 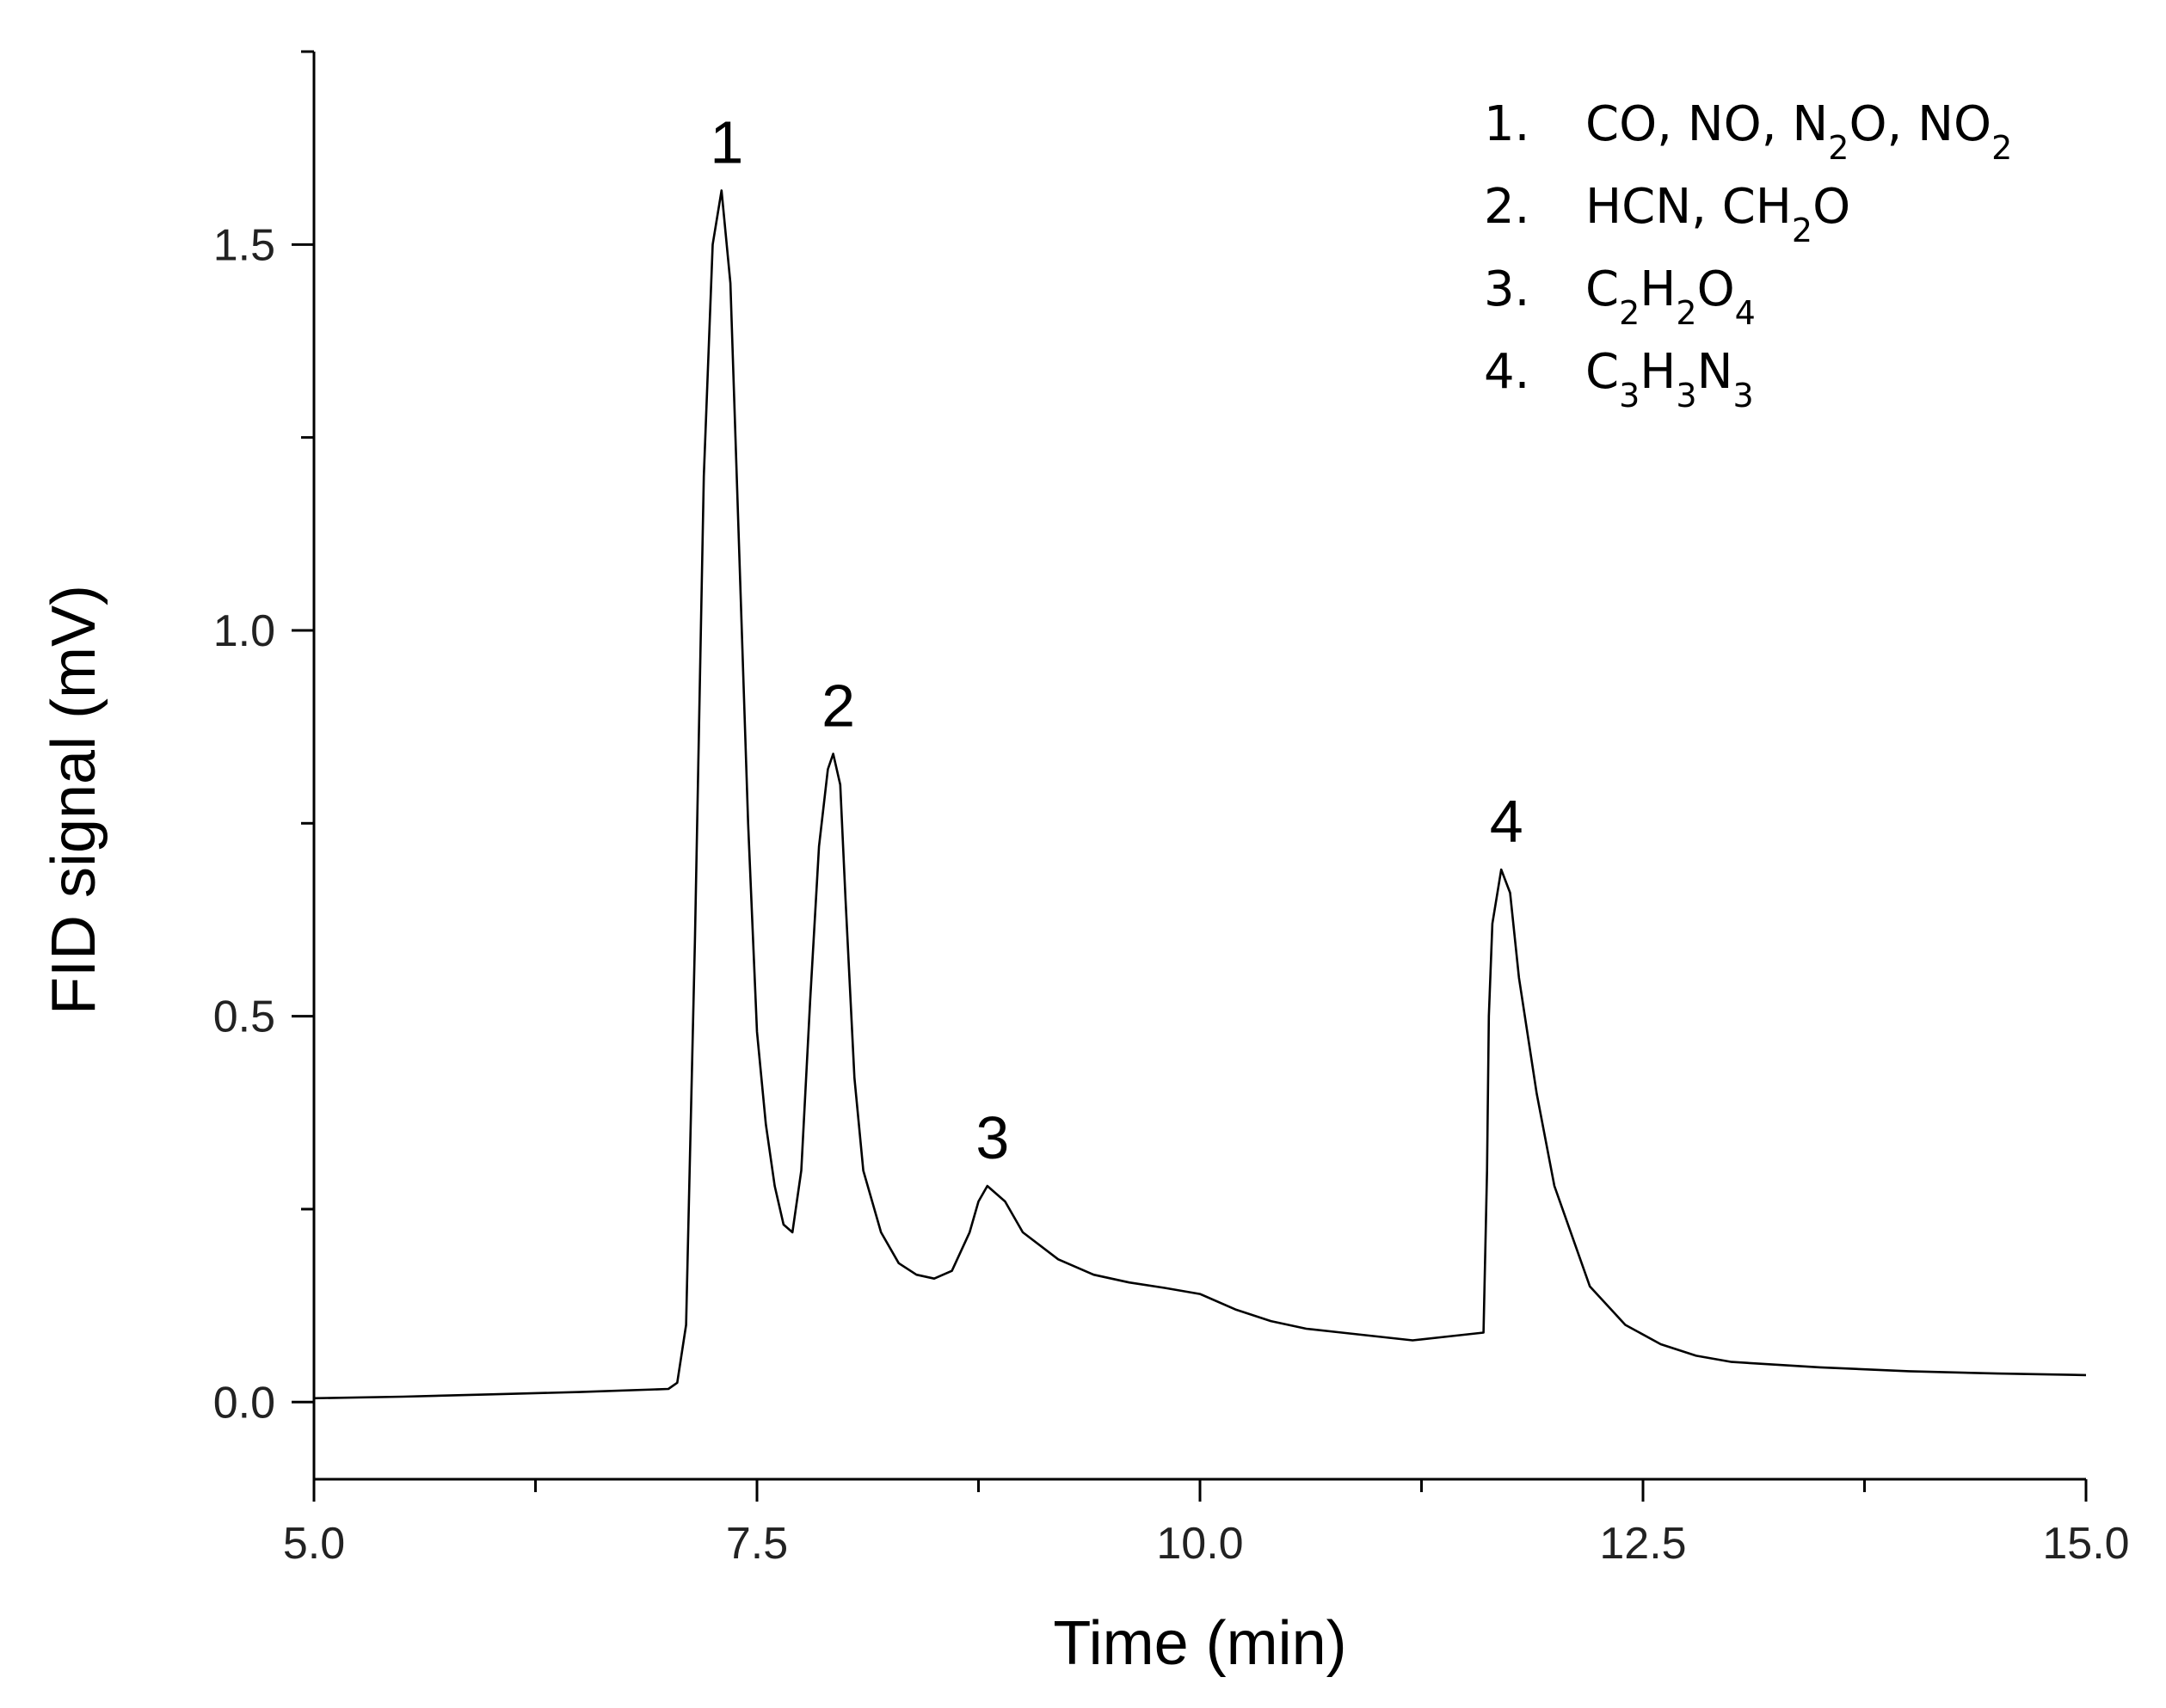 What do you see at coordinates (244, 824) in the screenshot?
I see `y-tick-labels: 0.0 0.5 1.0 1.5` at bounding box center [244, 824].